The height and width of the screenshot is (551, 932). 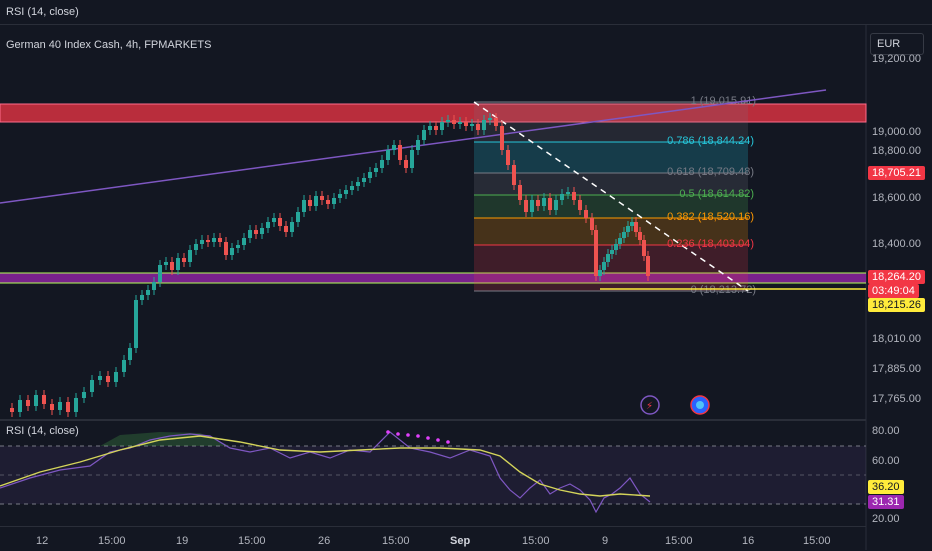 What do you see at coordinates (324, 541) in the screenshot?
I see `time-label: 26` at bounding box center [324, 541].